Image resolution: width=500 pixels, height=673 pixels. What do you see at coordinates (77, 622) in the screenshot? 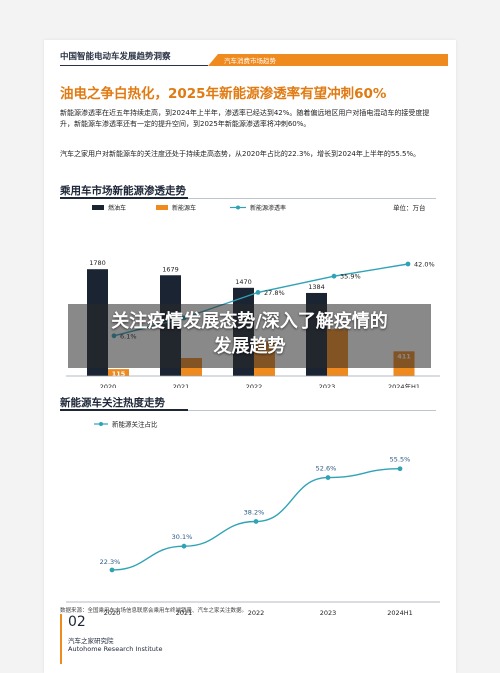
I see `page-number: 02` at bounding box center [77, 622].